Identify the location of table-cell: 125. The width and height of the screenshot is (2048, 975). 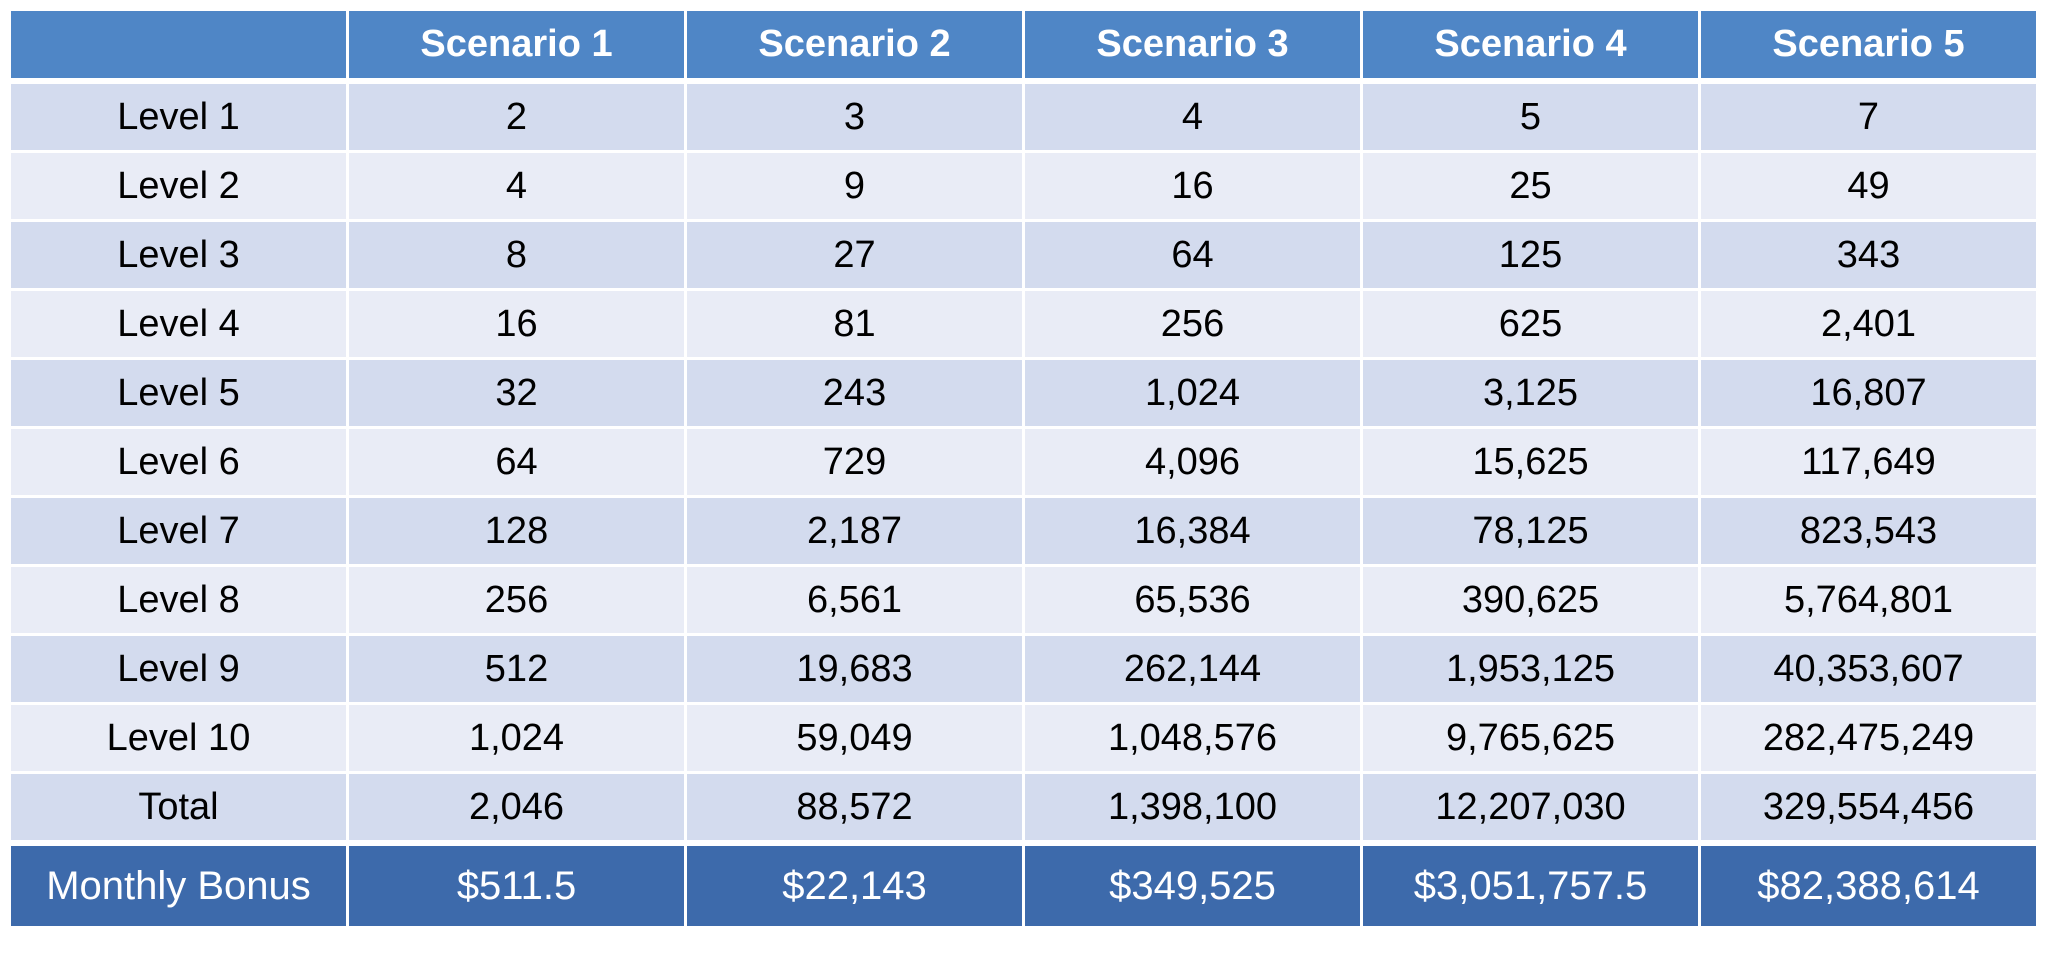
(1530, 255).